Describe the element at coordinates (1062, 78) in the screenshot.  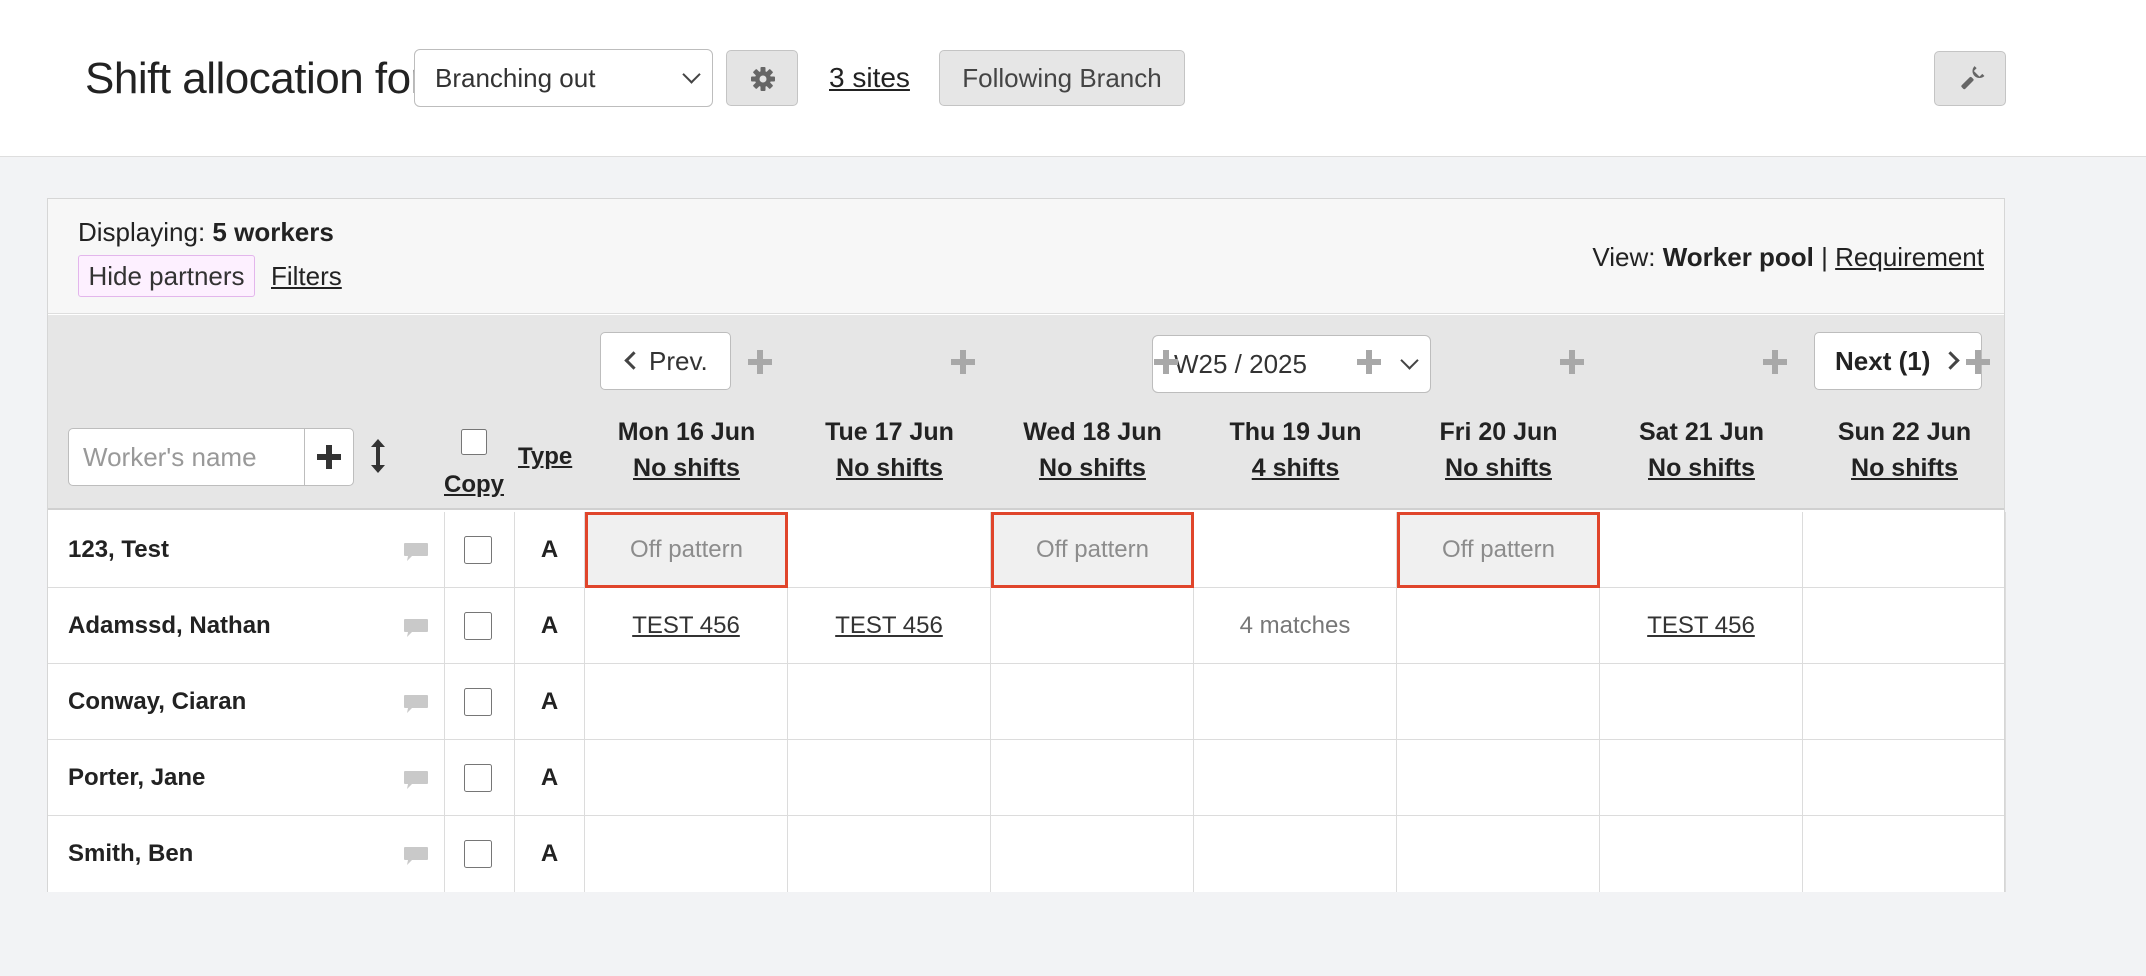
I see `following-branch-button: Following Branch` at that location.